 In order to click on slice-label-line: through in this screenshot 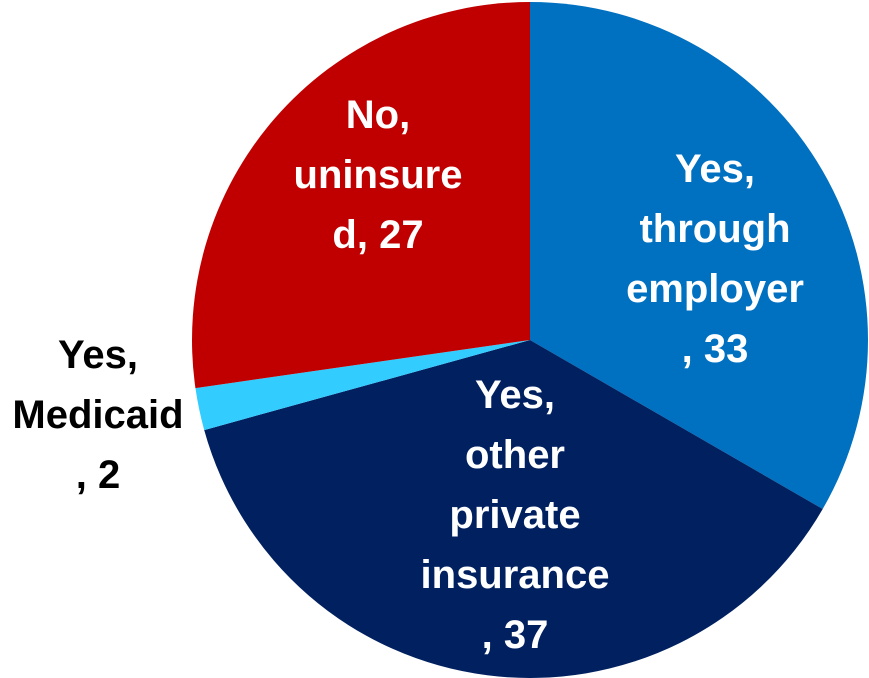, I will do `click(714, 229)`.